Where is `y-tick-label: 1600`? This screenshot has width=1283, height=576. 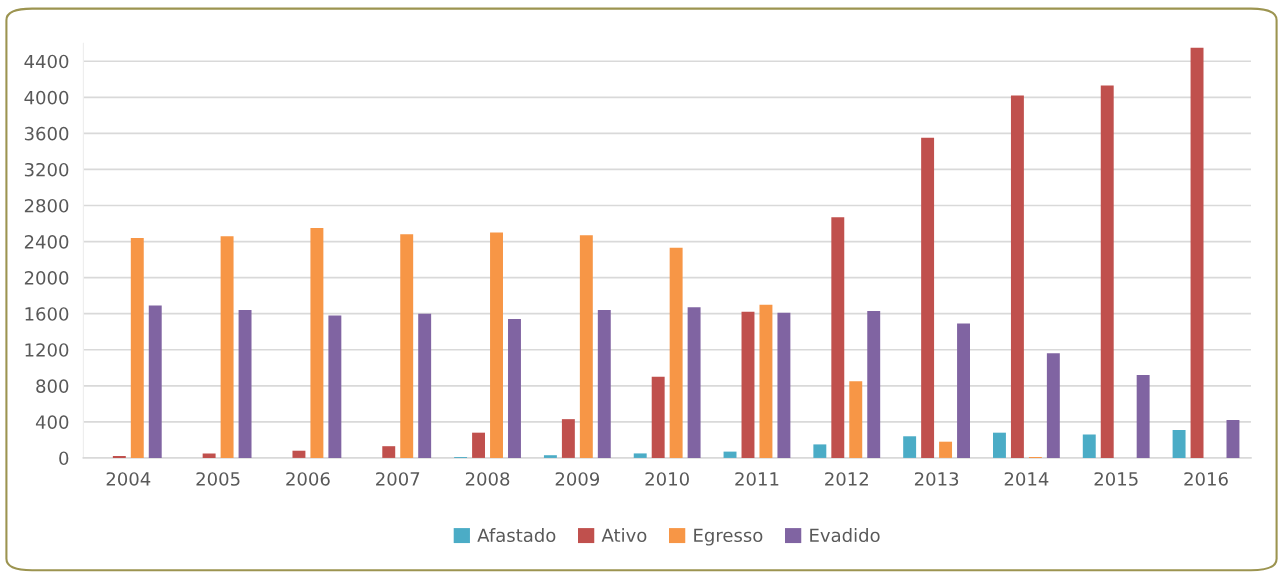
y-tick-label: 1600 is located at coordinates (47, 314).